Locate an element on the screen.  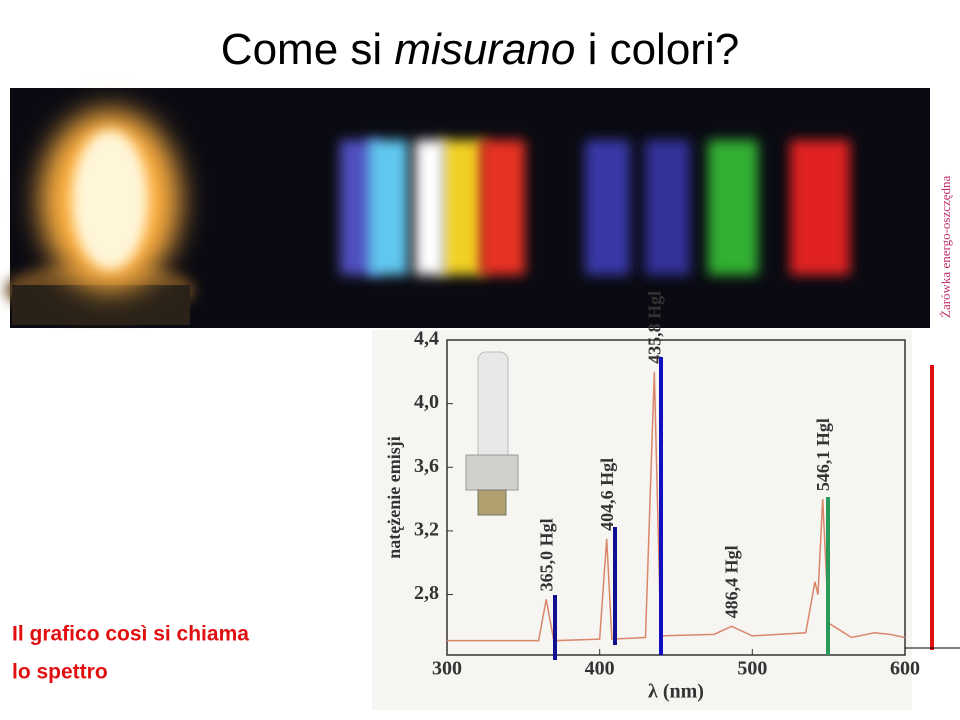
x-tick-label: 400 is located at coordinates (600, 669).